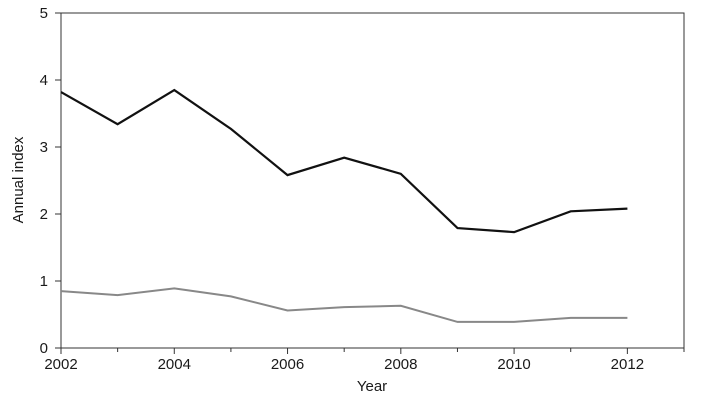 This screenshot has width=728, height=406. Describe the element at coordinates (44, 214) in the screenshot. I see `y-tick-label: 2` at that location.